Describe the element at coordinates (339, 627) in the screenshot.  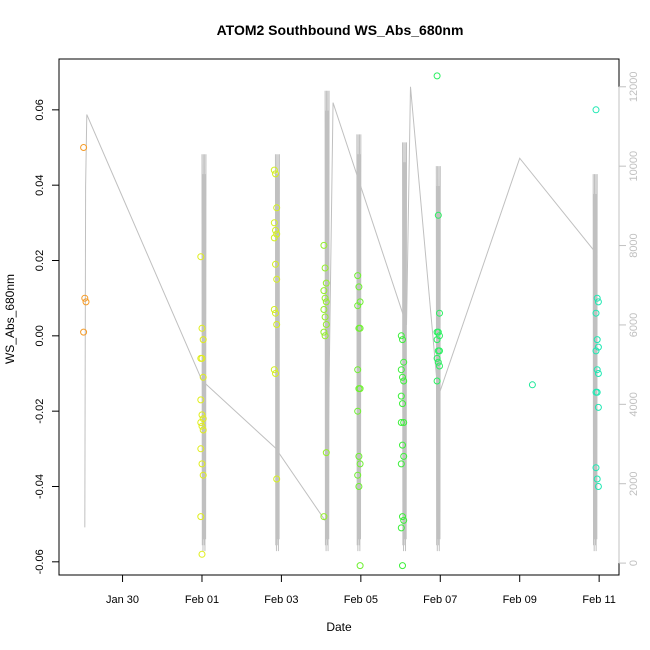
I see `x-axis-label: Date` at that location.